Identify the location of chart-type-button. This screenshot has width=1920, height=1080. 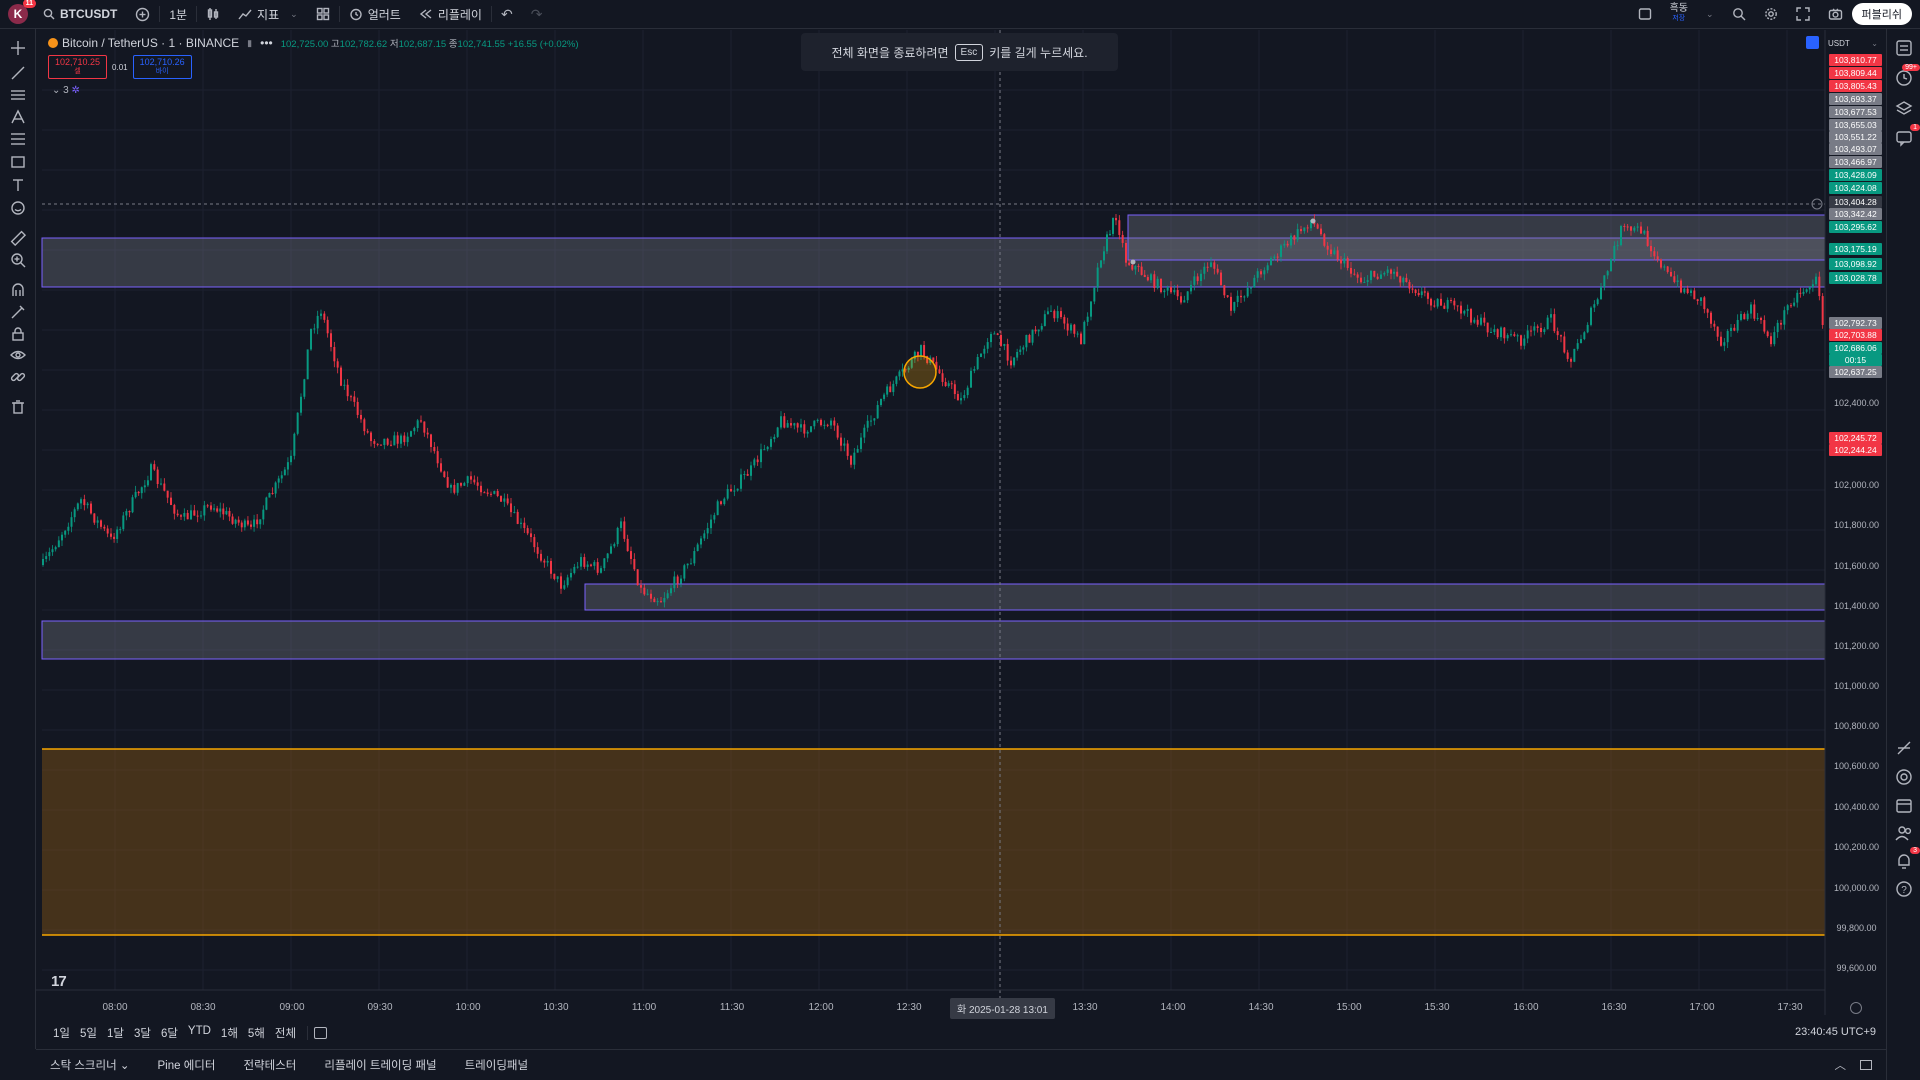
(213, 14).